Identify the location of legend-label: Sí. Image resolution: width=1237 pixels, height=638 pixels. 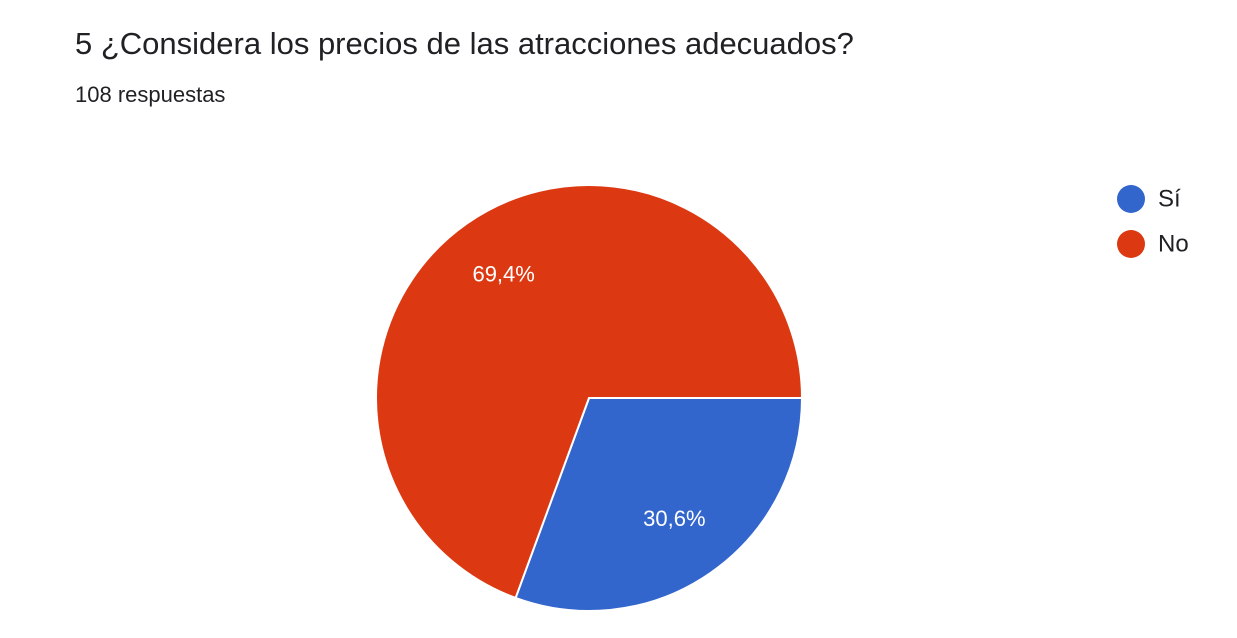
(1169, 198).